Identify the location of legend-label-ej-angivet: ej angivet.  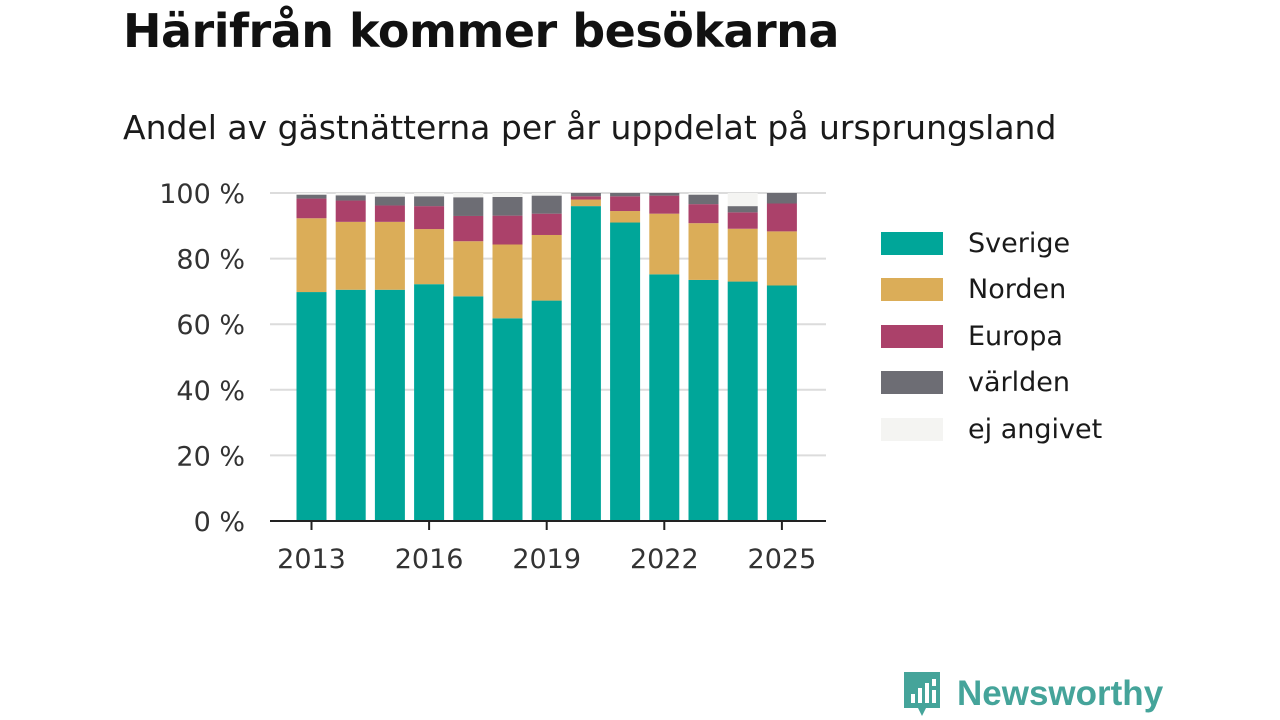
(1035, 429).